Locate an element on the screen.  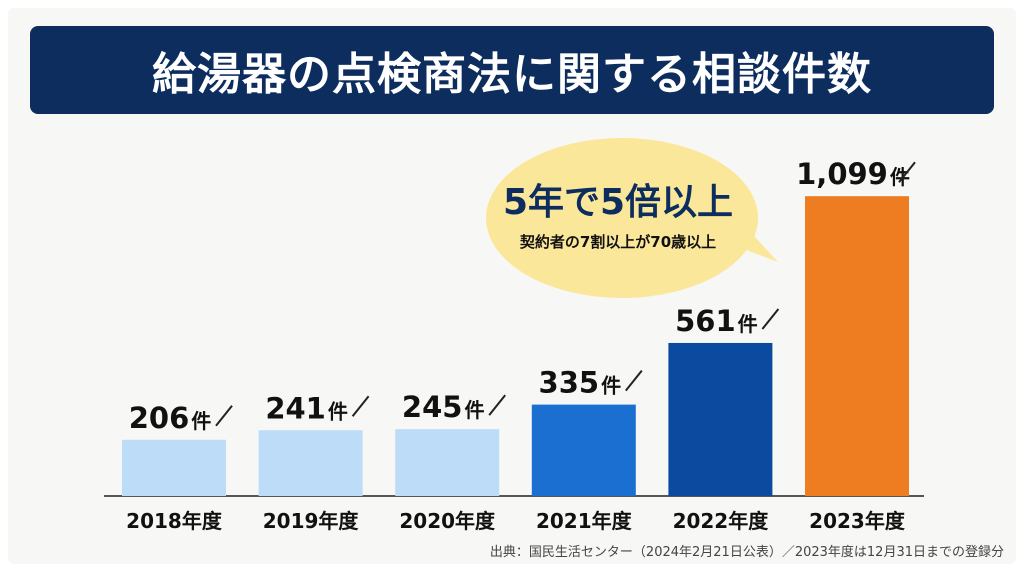
x-tick-label-1: 2019年度 is located at coordinates (311, 521).